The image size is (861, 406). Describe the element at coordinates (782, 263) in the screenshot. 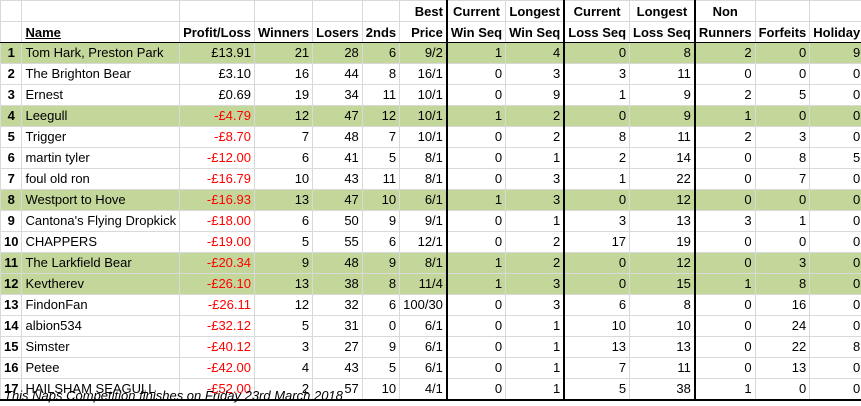

I see `forfeits-cell: 3` at that location.